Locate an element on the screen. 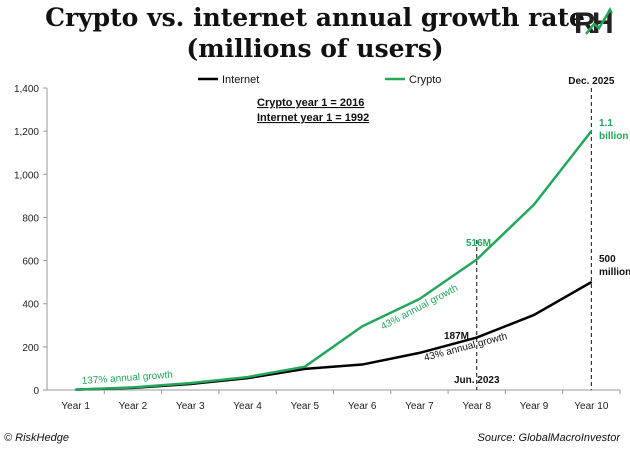  annotation-crypto-516m: 516M is located at coordinates (478, 243).